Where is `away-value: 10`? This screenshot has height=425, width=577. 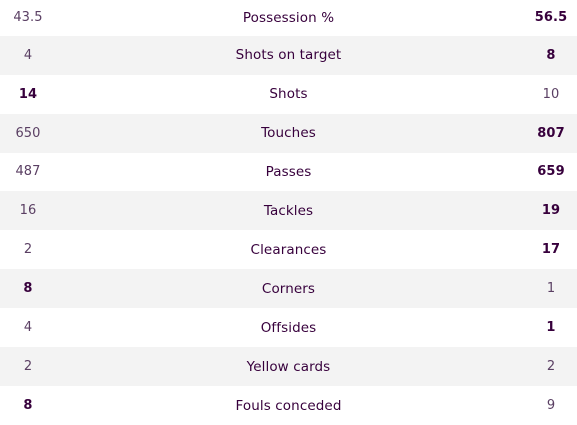 away-value: 10 is located at coordinates (551, 94).